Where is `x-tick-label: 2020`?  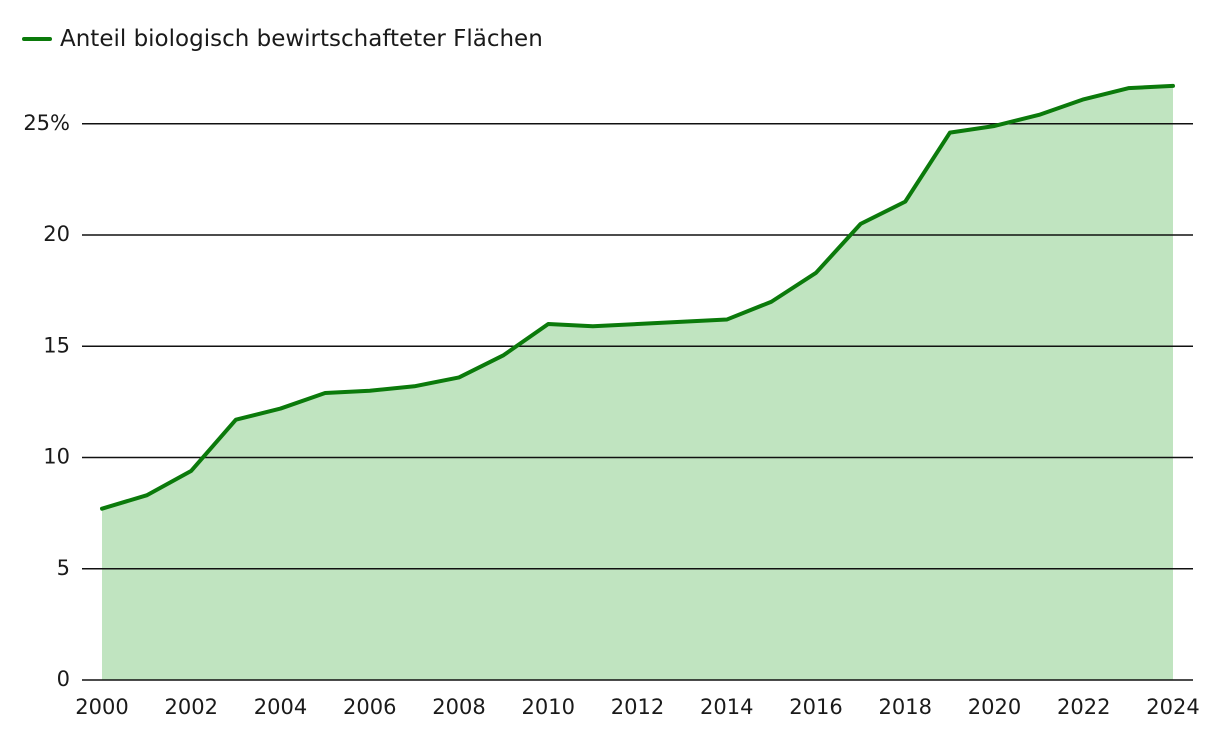
x-tick-label: 2020 is located at coordinates (994, 707).